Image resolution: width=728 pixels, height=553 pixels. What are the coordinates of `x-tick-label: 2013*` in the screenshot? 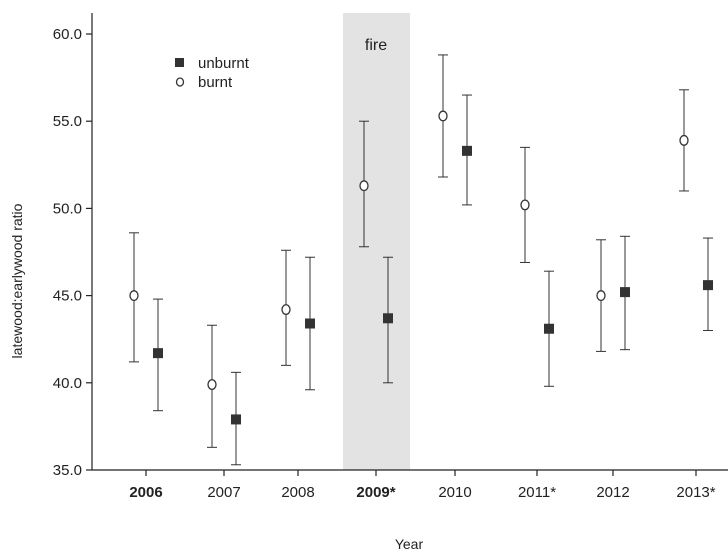 It's located at (695, 492).